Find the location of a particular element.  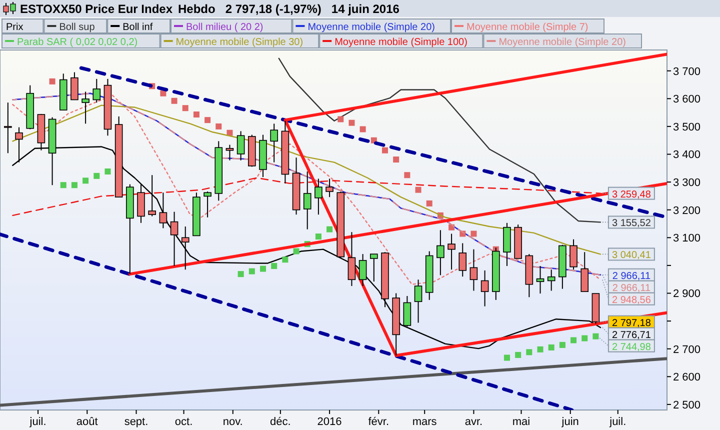

y-tick-label: 3 400 is located at coordinates (687, 155).